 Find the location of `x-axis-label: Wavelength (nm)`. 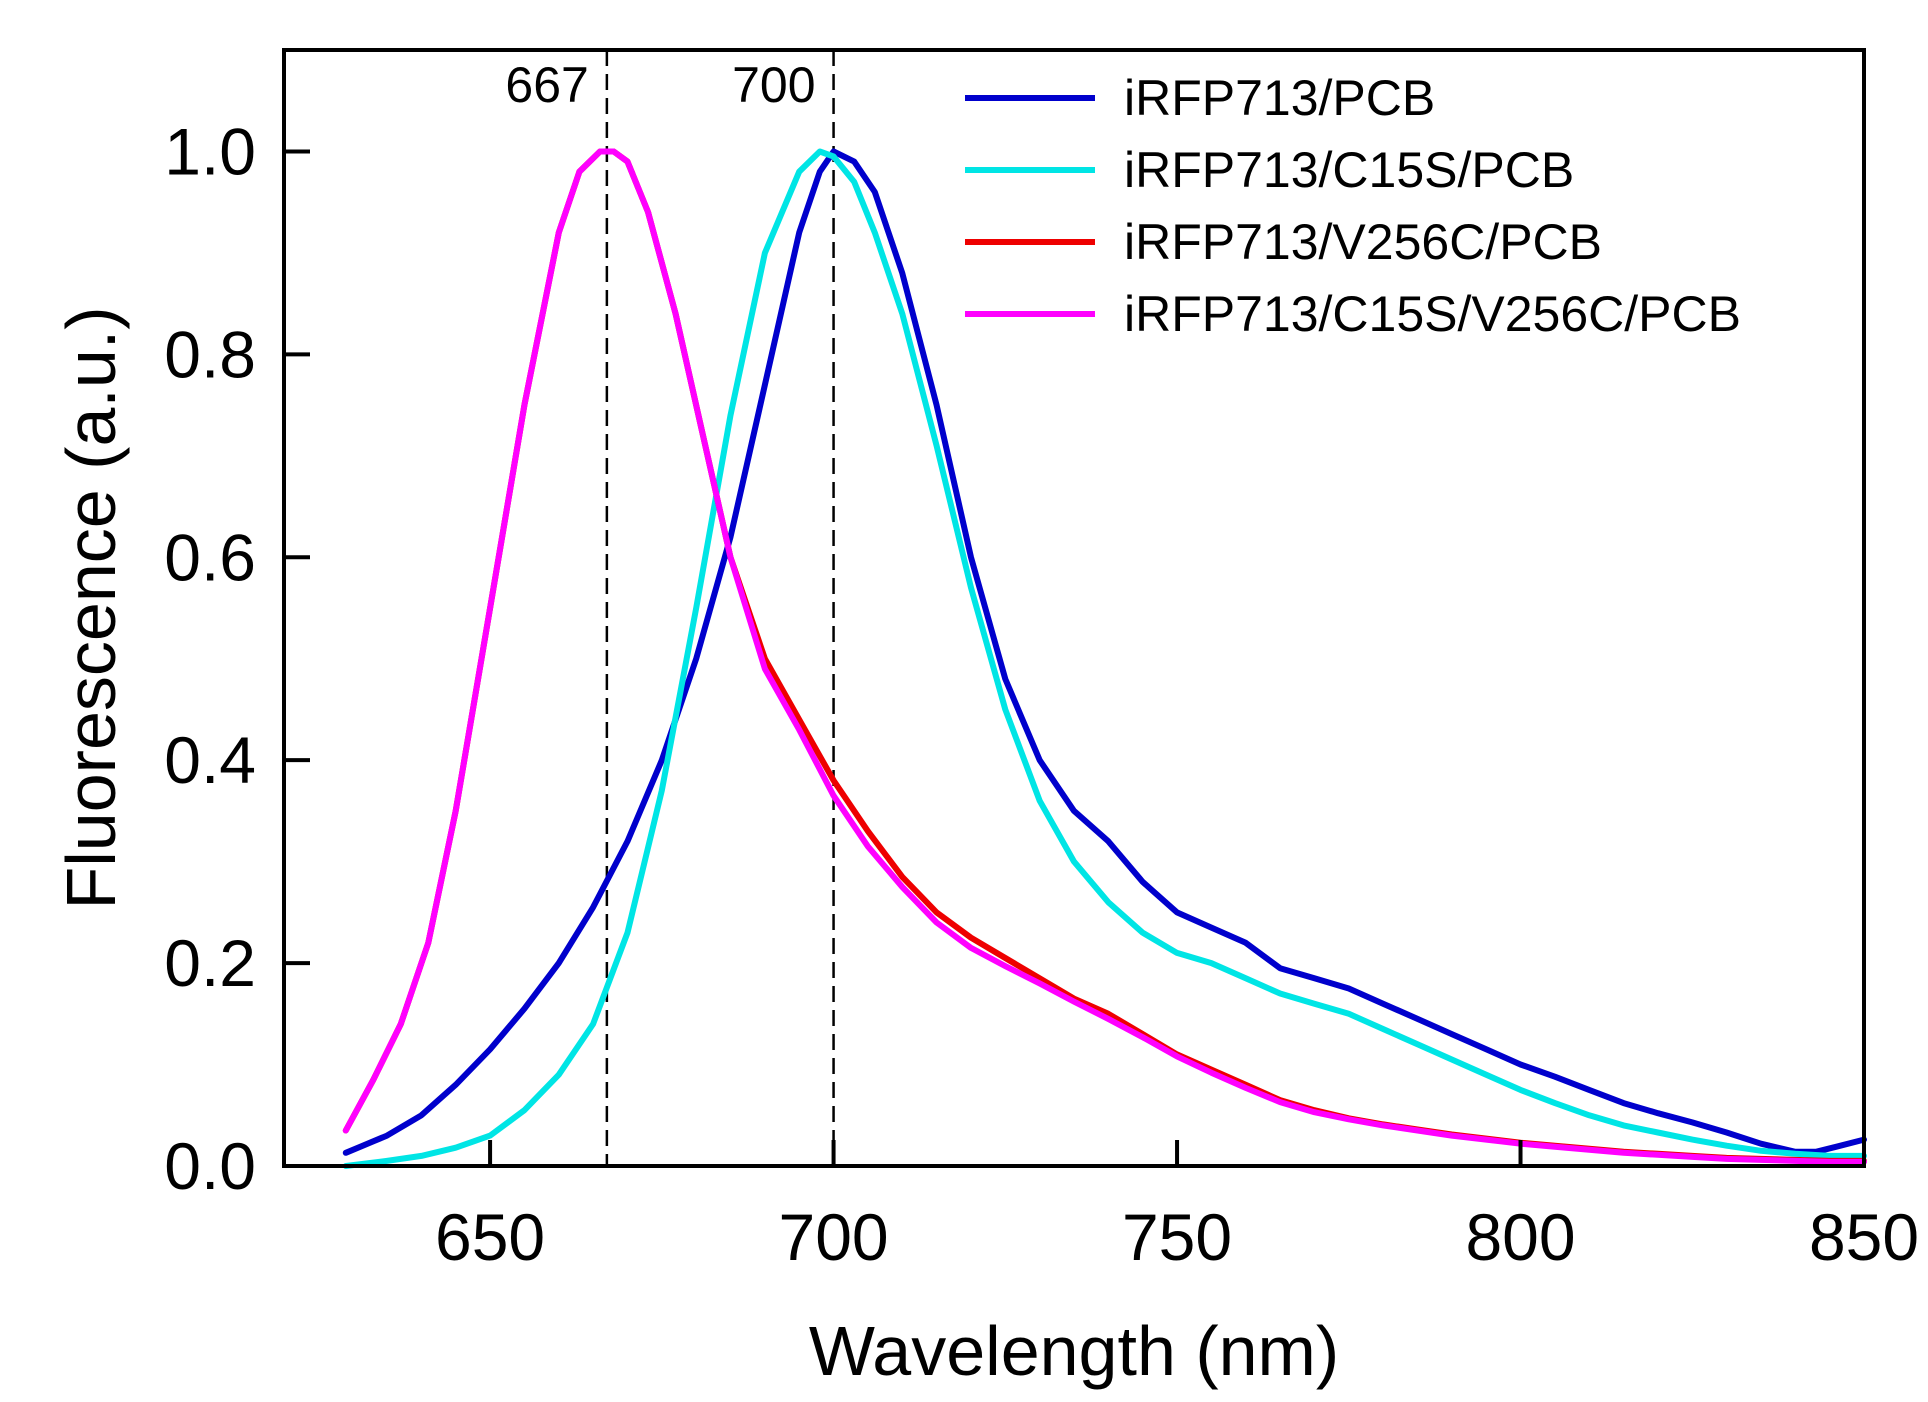

x-axis-label: Wavelength (nm) is located at coordinates (1074, 1351).